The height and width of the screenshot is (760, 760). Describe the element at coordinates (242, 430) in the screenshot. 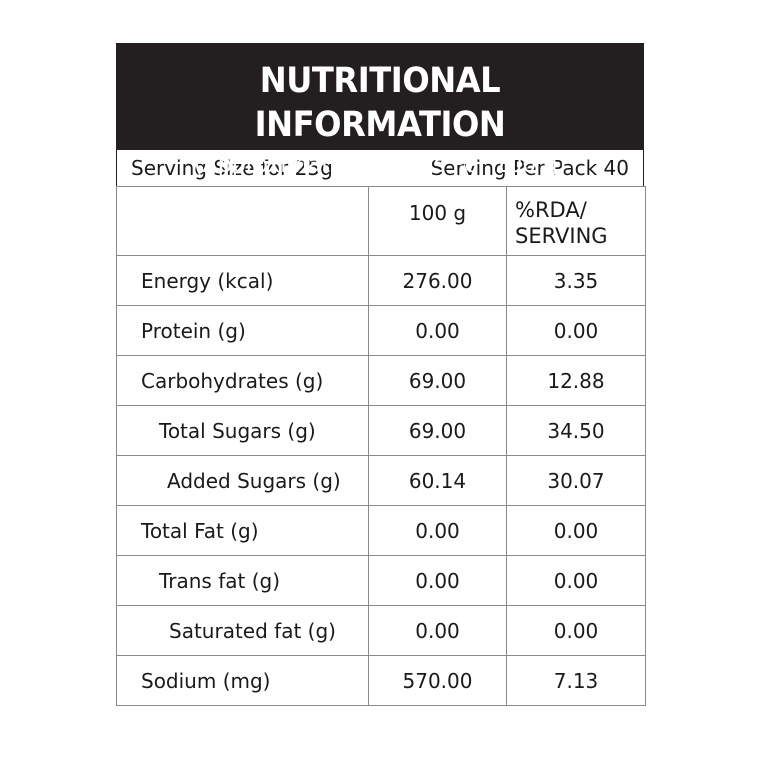

I see `row-label: Total Sugars (g)` at that location.